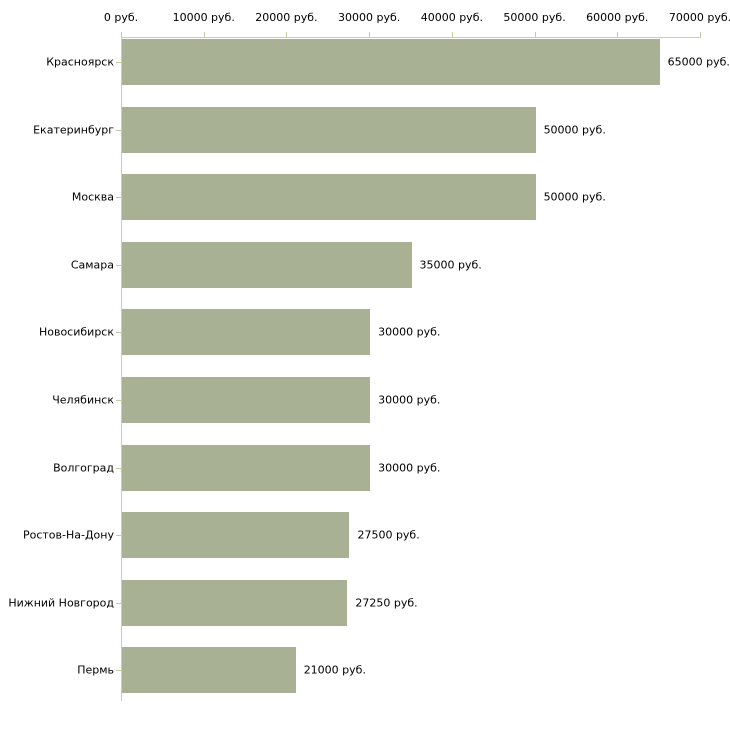 The image size is (730, 730). Describe the element at coordinates (80, 62) in the screenshot. I see `category-label: Красноярск` at that location.